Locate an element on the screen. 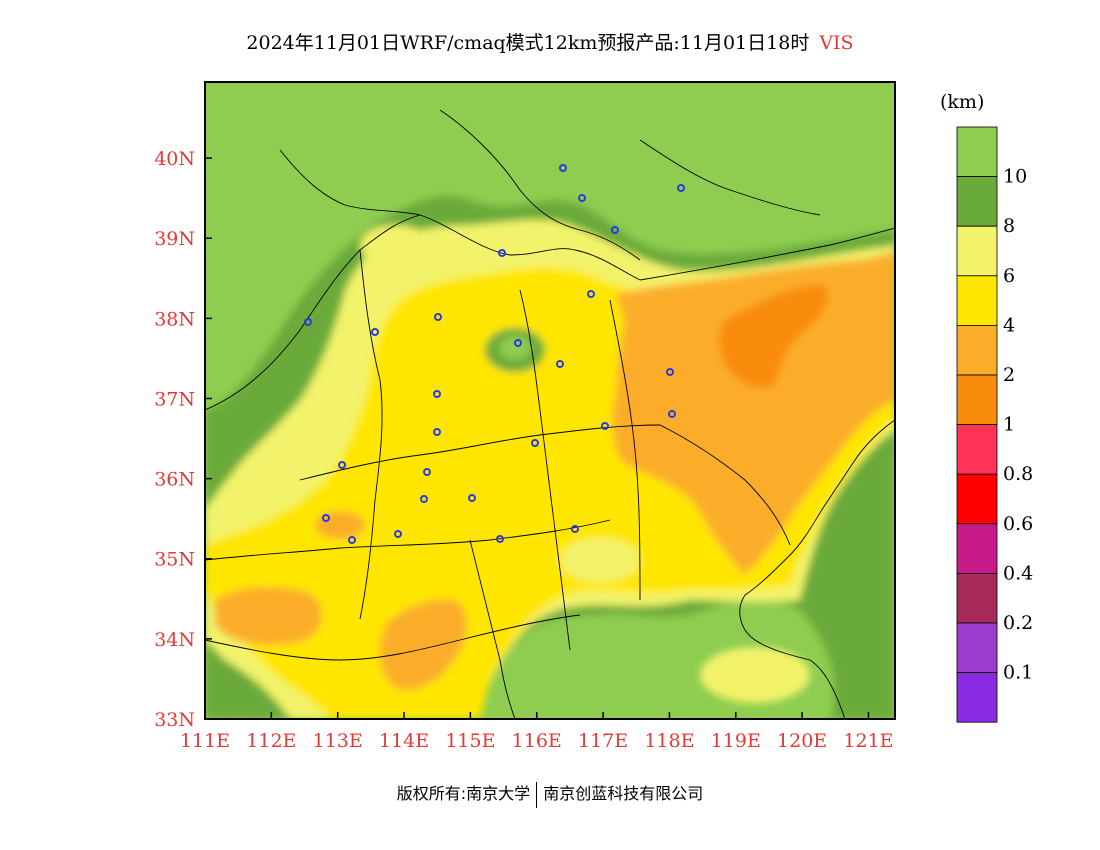 The width and height of the screenshot is (1100, 850). legend-label: 0.1 is located at coordinates (1018, 673).